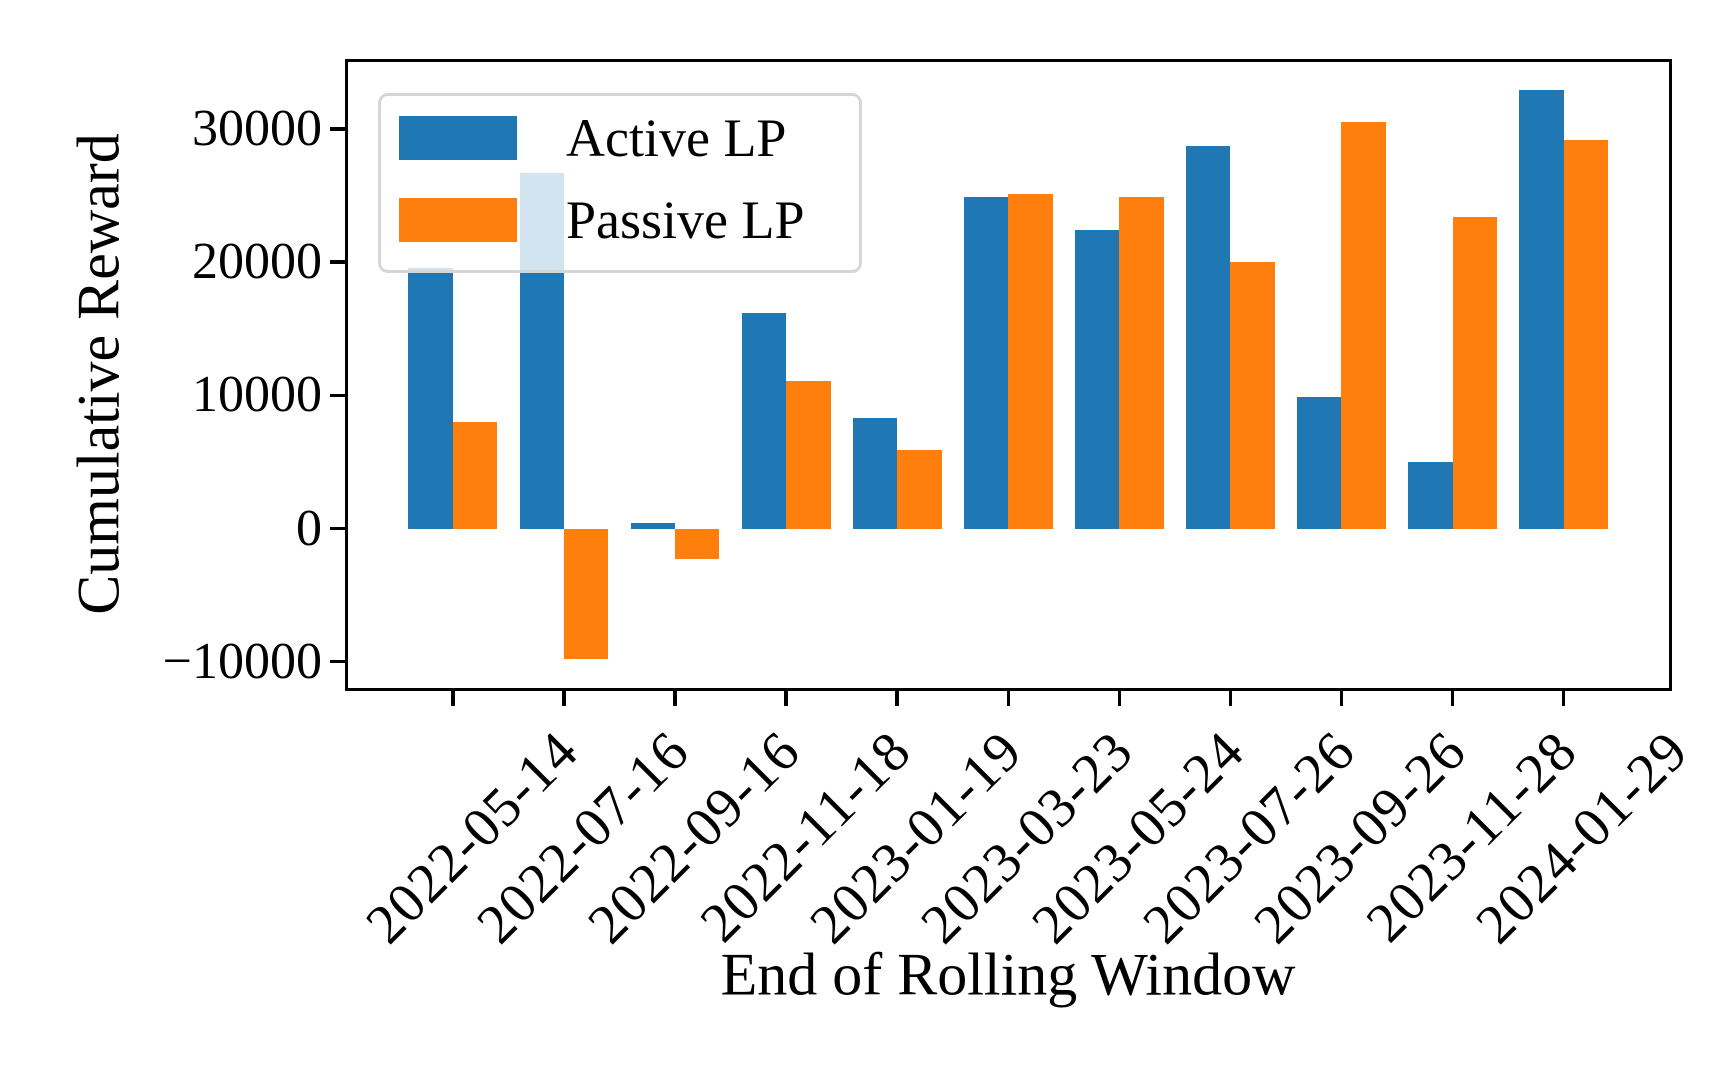 This screenshot has height=1073, width=1736. I want to click on y-tick-label-20000: 20000, so click(257, 262).